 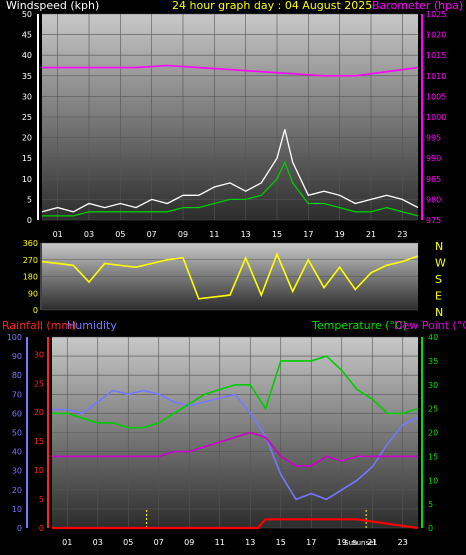 What do you see at coordinates (17, 356) in the screenshot?
I see `chart3-humidity-tick-label: 90` at bounding box center [17, 356].